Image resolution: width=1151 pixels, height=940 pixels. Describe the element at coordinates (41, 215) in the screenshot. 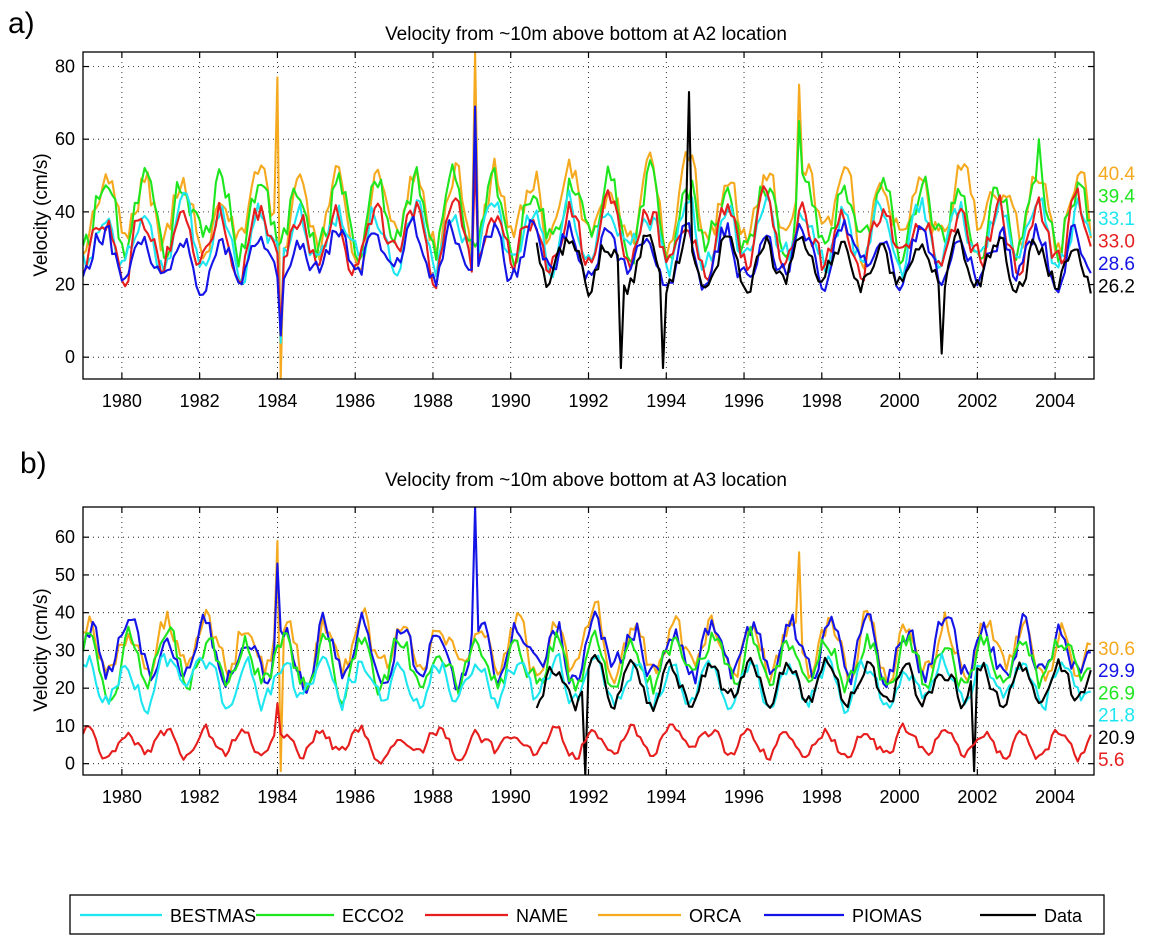

I see `panel-a-ylabel: Velocity (cm/s)` at that location.